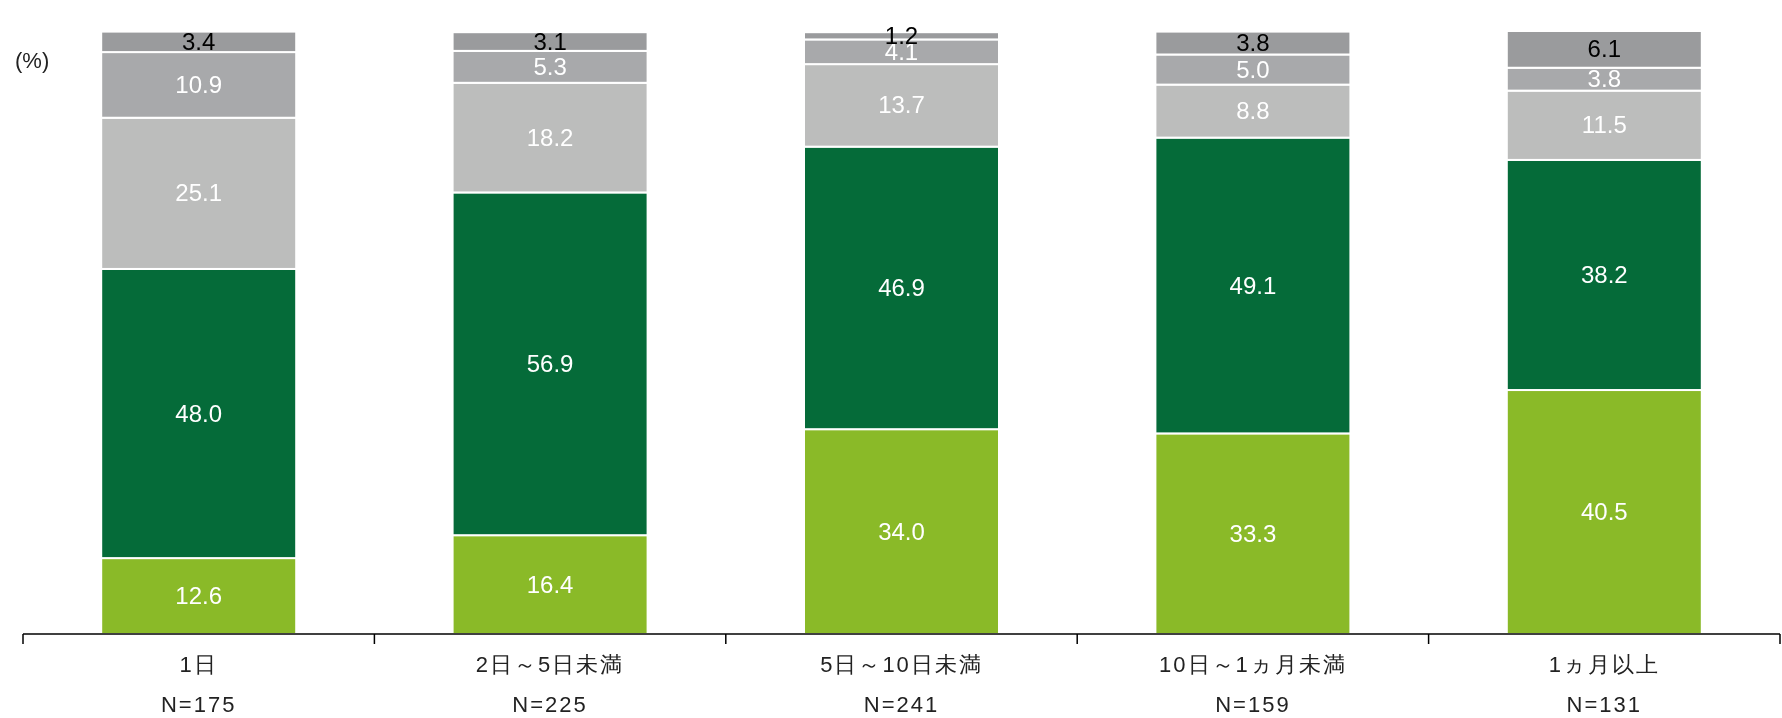 The height and width of the screenshot is (718, 1782). What do you see at coordinates (901, 684) in the screenshot?
I see `x-tick-label: 5日～10日未満 N=241` at bounding box center [901, 684].